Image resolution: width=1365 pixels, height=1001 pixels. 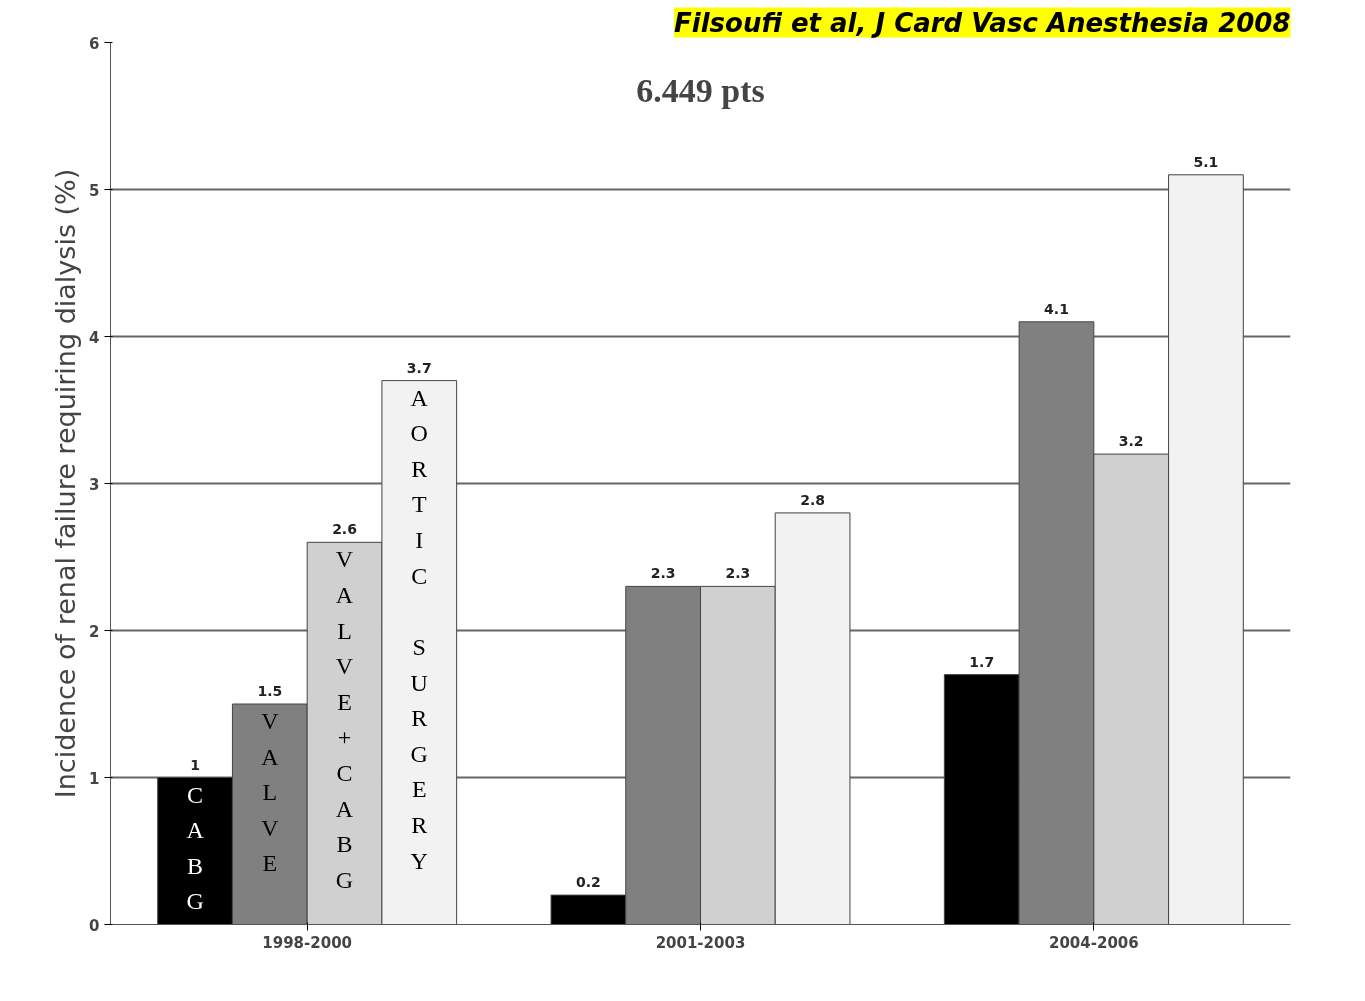 What do you see at coordinates (195, 848) in the screenshot?
I see `series-label: CABG` at bounding box center [195, 848].